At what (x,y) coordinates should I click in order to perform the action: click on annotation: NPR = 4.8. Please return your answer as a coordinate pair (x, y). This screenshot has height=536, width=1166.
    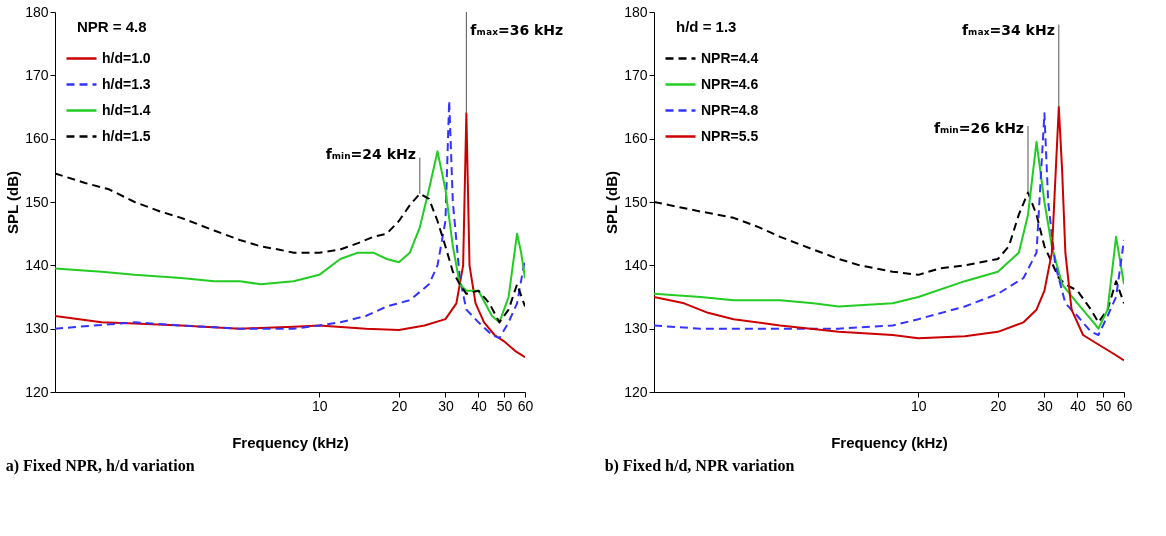
    Looking at the image, I should click on (112, 26).